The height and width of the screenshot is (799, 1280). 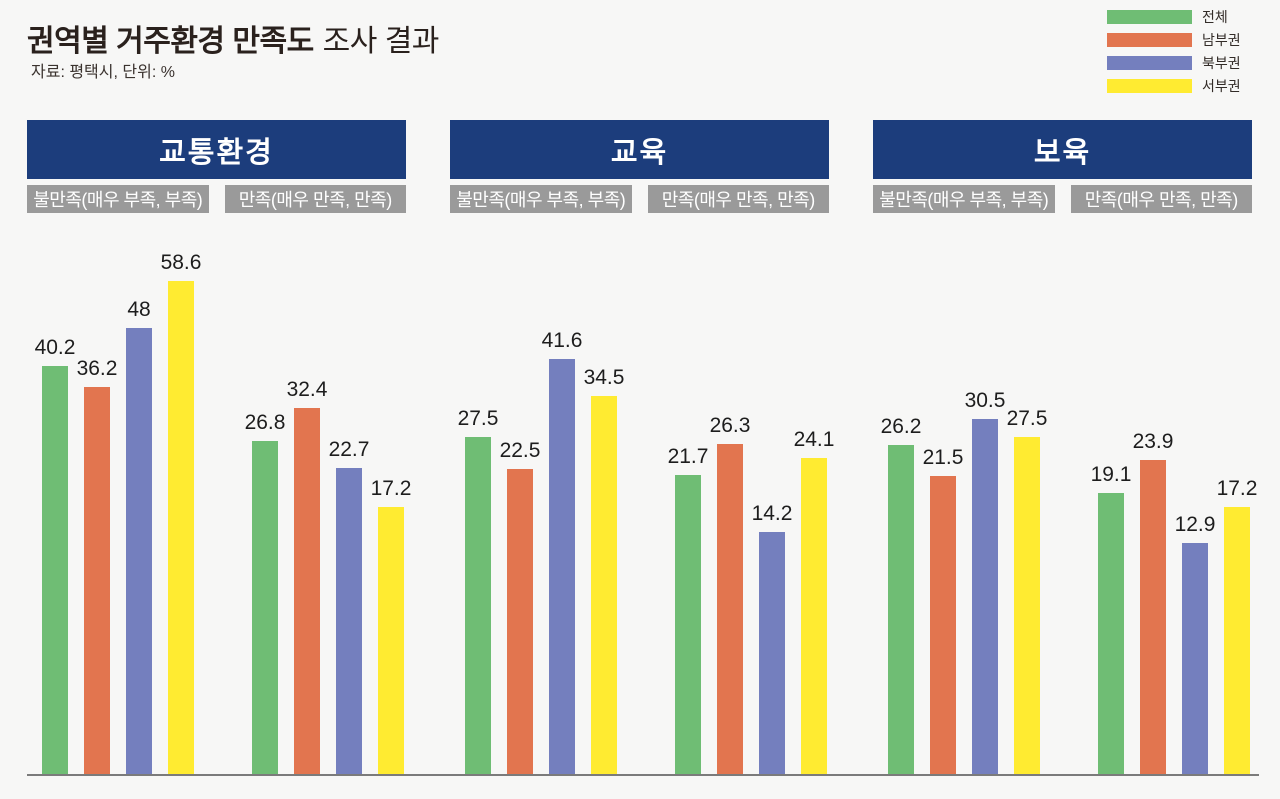 I want to click on bar-group: 26.2 21.5 30.5 27.5, so click(x=964, y=582).